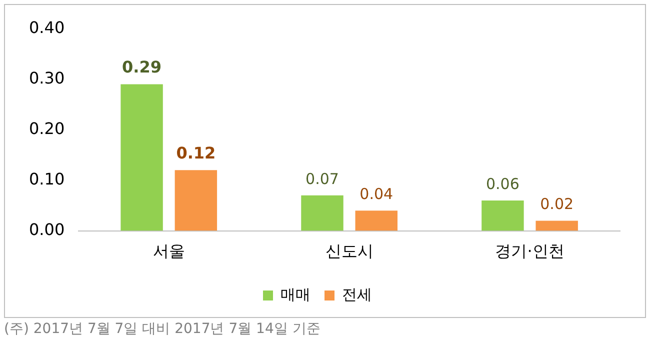 Image resolution: width=650 pixels, height=345 pixels. Describe the element at coordinates (357, 294) in the screenshot. I see `legend-label: 전세` at that location.